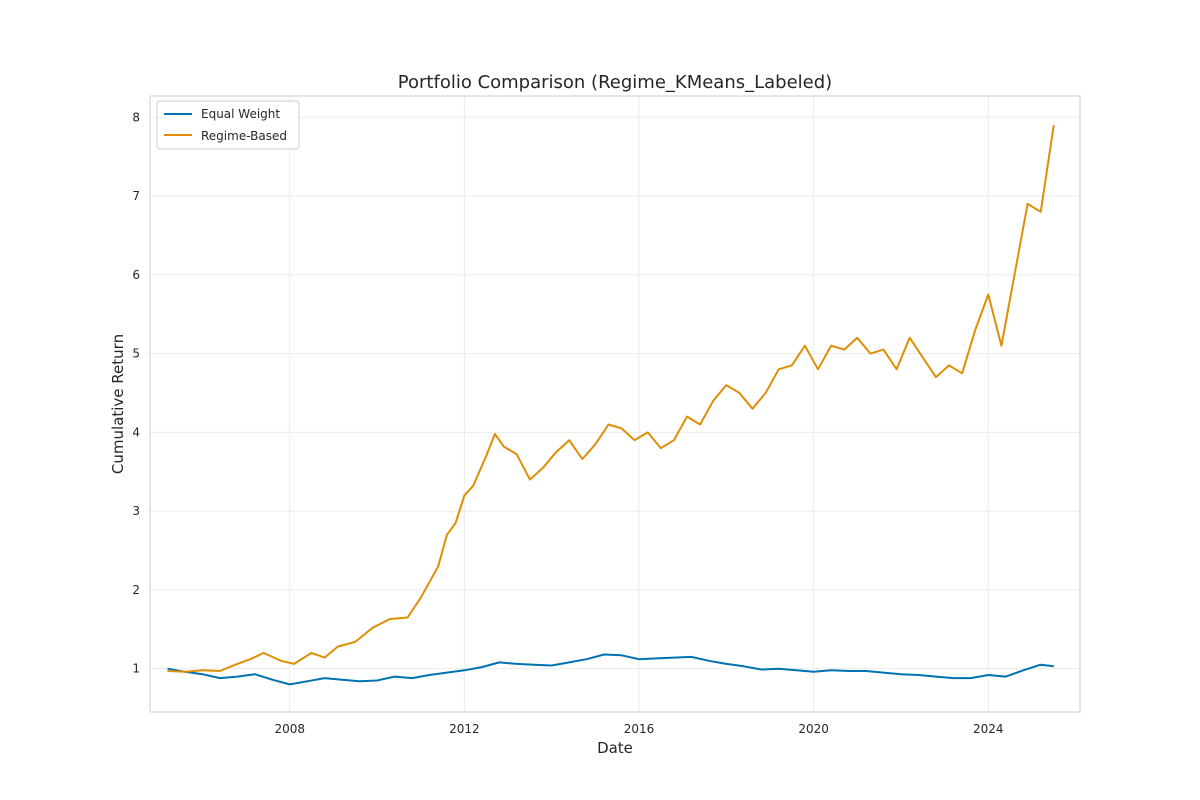 This screenshot has height=800, width=1200. Describe the element at coordinates (244, 136) in the screenshot. I see `legend-label-regime-based: Regime-Based` at that location.